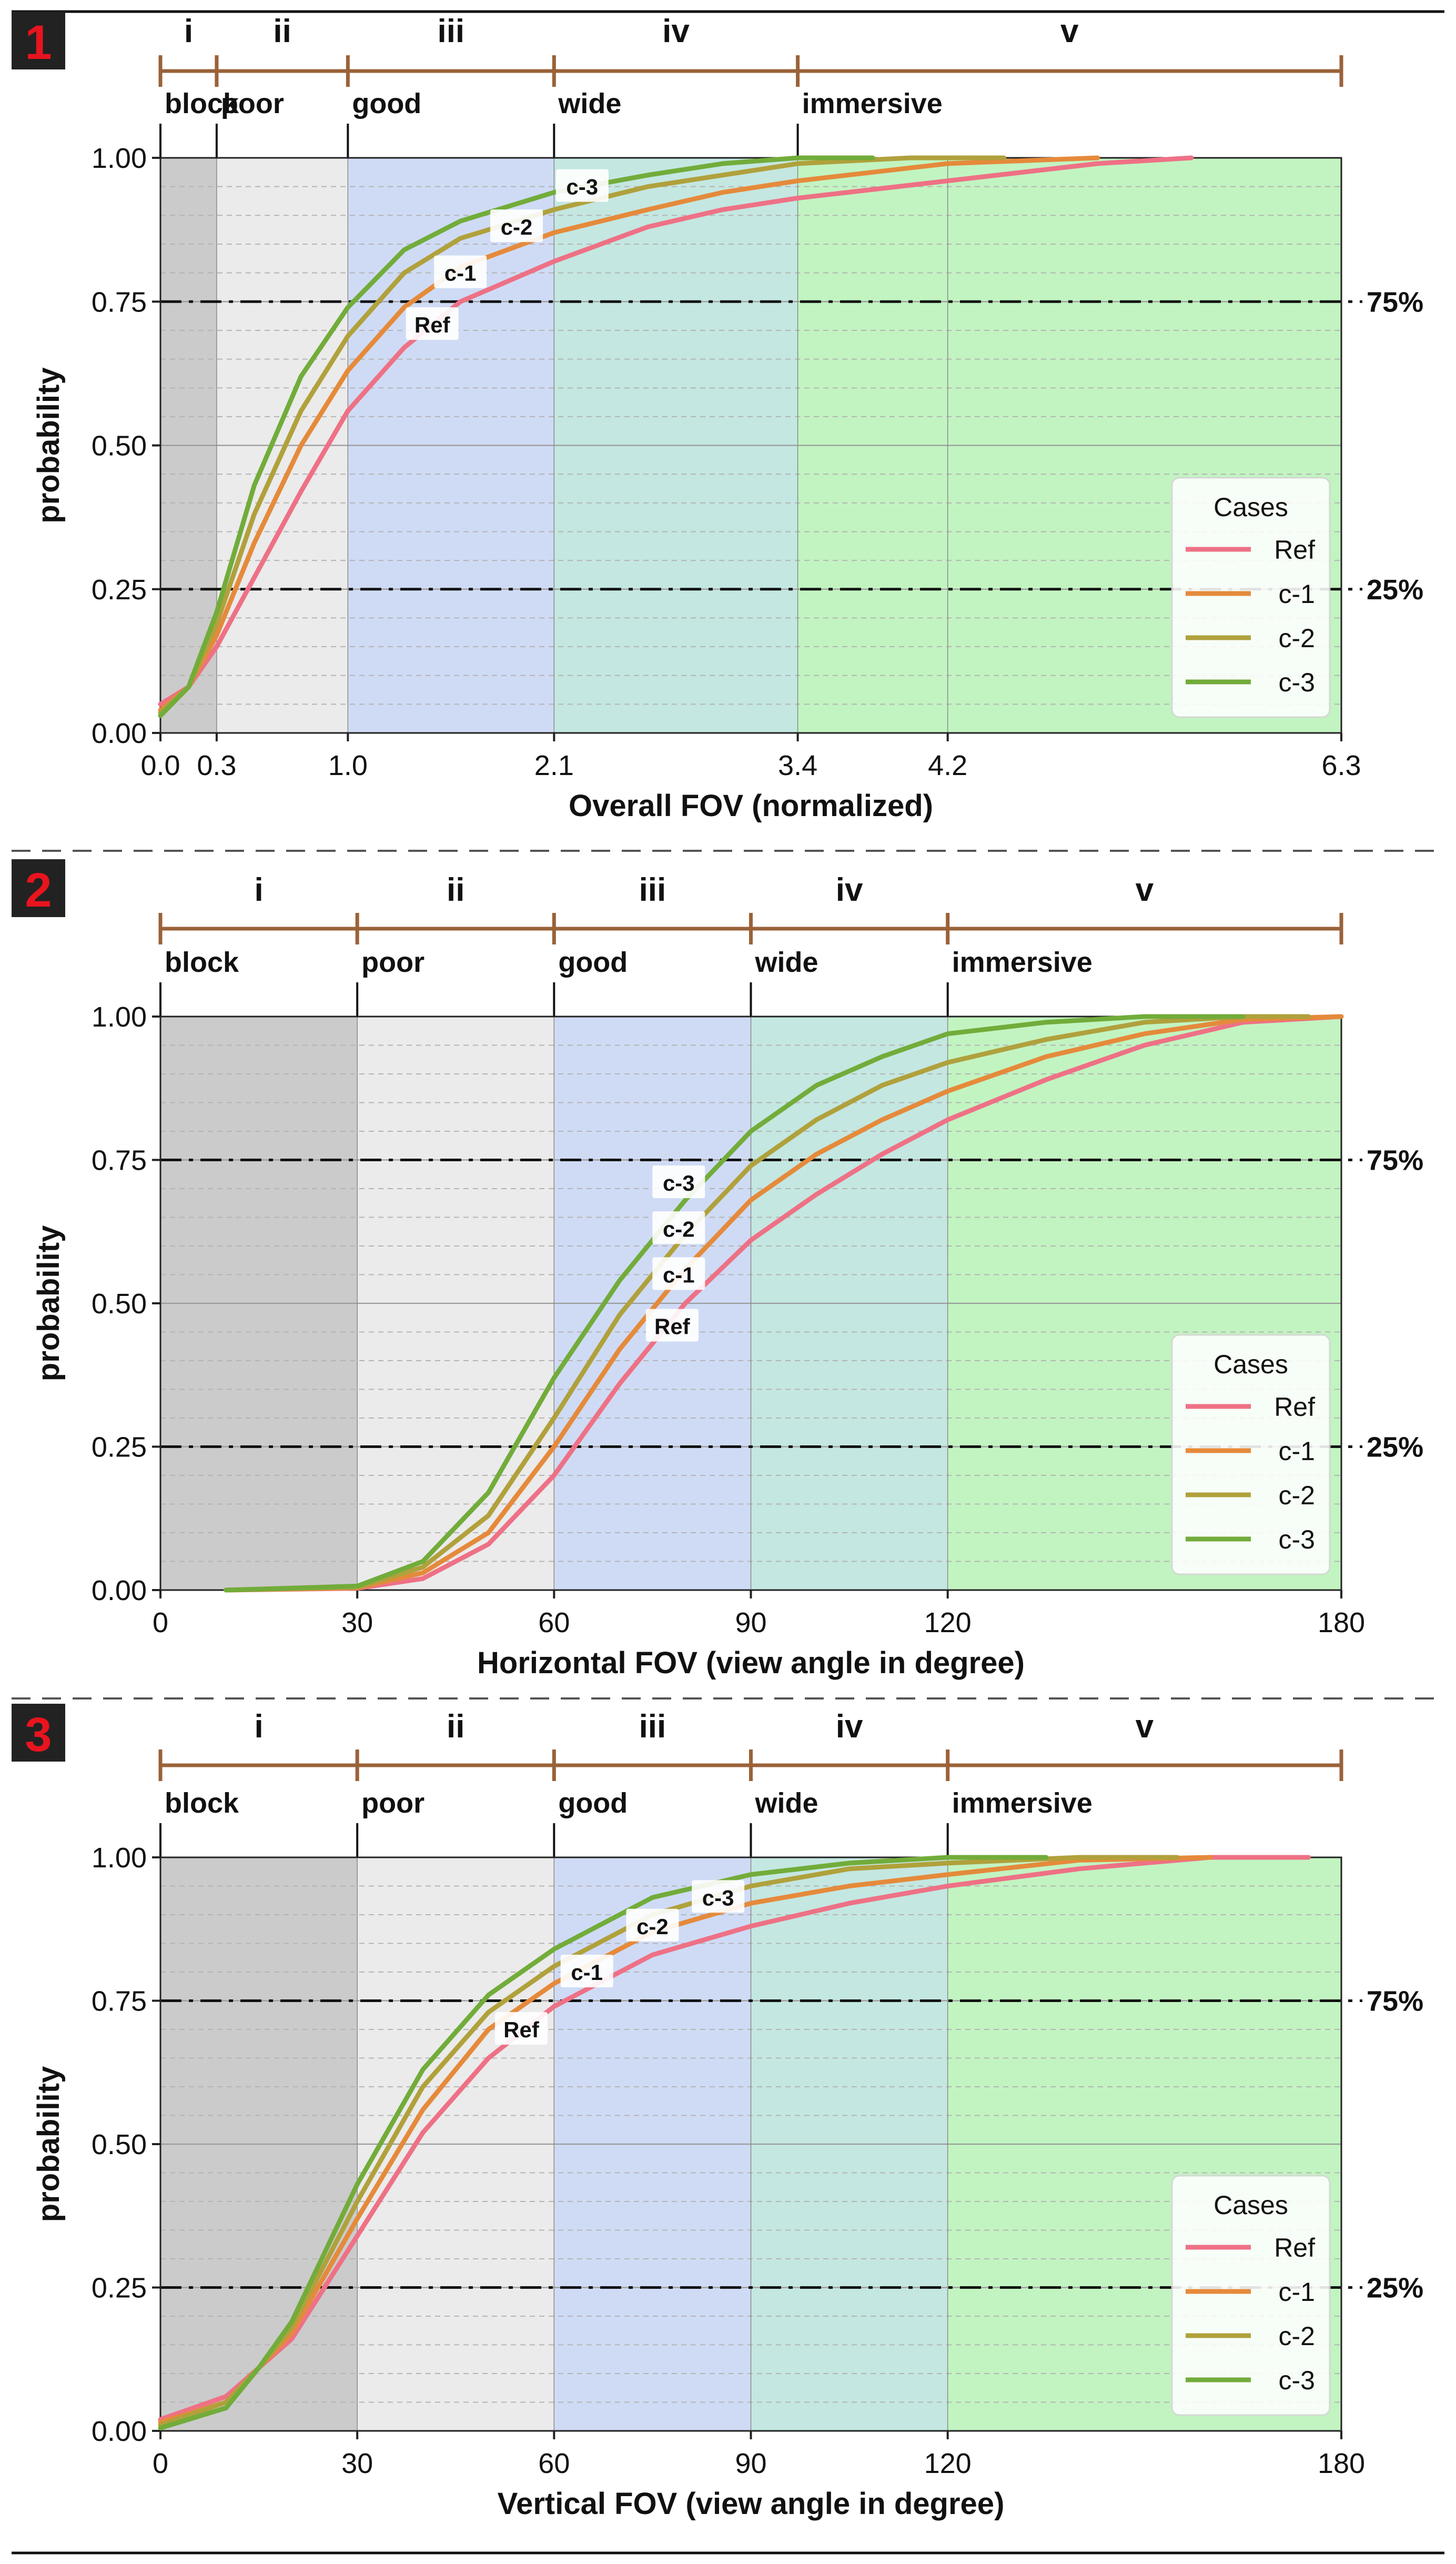 The height and width of the screenshot is (2564, 1456). I want to click on x-axis-label: Vertical FOV (view angle in degree), so click(751, 2504).